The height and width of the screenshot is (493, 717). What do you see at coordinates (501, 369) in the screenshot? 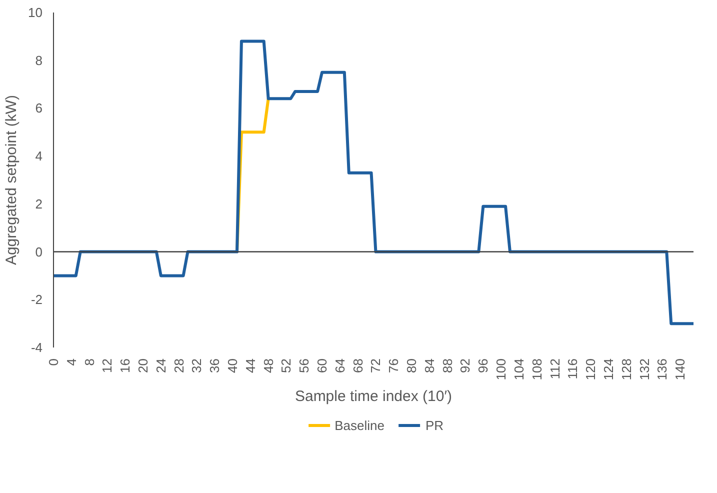
I see `x-tick-label: 100` at bounding box center [501, 369].